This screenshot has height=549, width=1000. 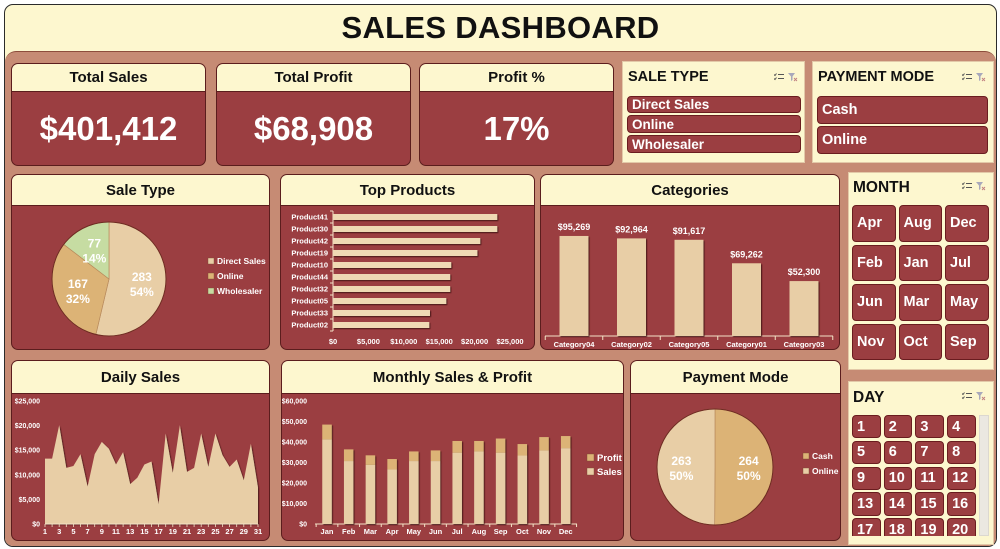 What do you see at coordinates (294, 443) in the screenshot?
I see `y-tick-label: $40,000` at bounding box center [294, 443].